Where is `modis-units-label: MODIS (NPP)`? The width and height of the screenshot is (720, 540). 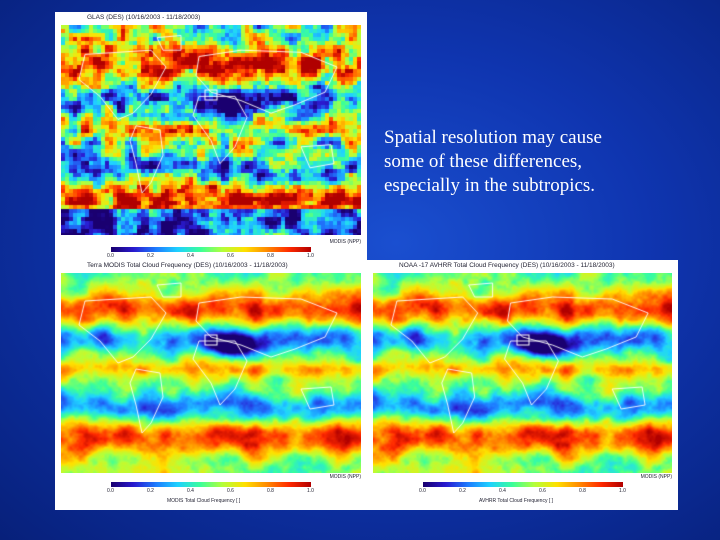
modis-units-label: MODIS (NPP) is located at coordinates (345, 477).